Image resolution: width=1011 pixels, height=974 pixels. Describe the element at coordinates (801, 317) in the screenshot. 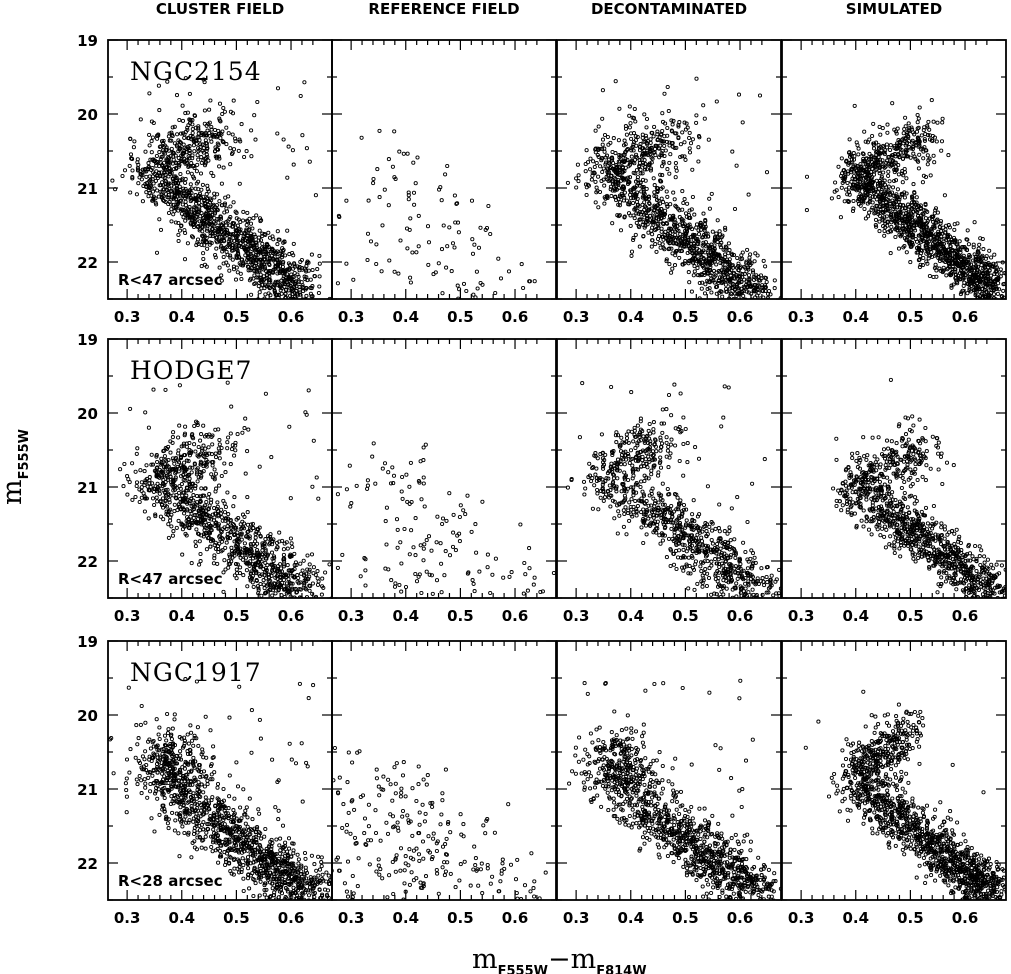

I see `x-tick-label: 0.3` at that location.